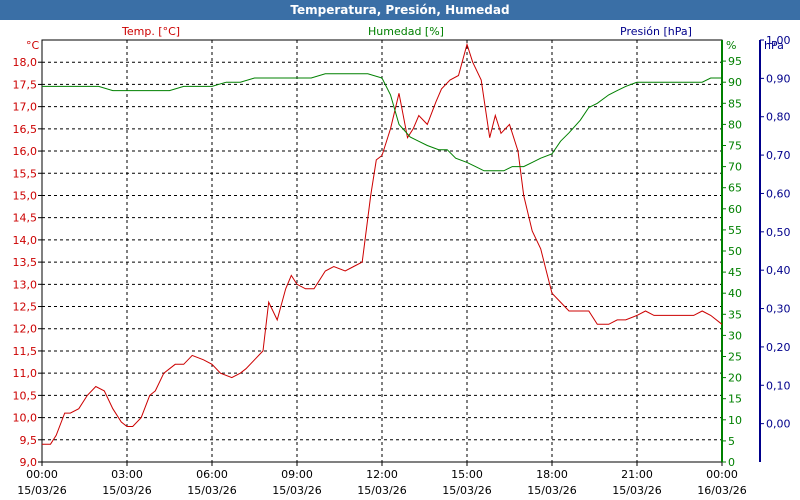 The image size is (800, 500). What do you see at coordinates (25, 151) in the screenshot?
I see `temp-tick-label: 16,0` at bounding box center [25, 151].